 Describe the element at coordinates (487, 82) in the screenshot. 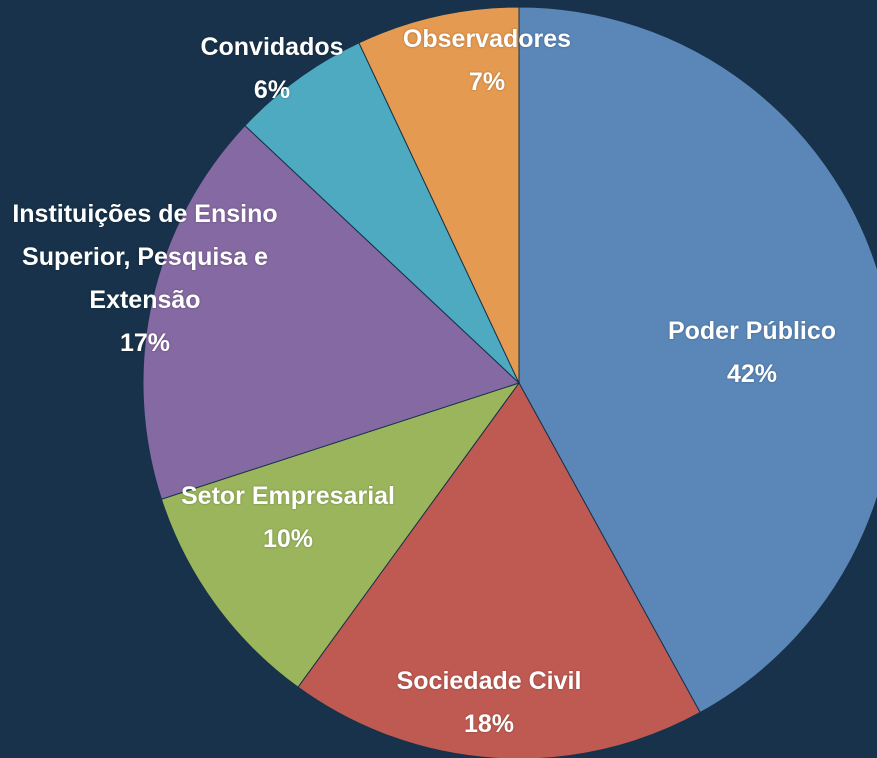

I see `value-label: 7%` at that location.